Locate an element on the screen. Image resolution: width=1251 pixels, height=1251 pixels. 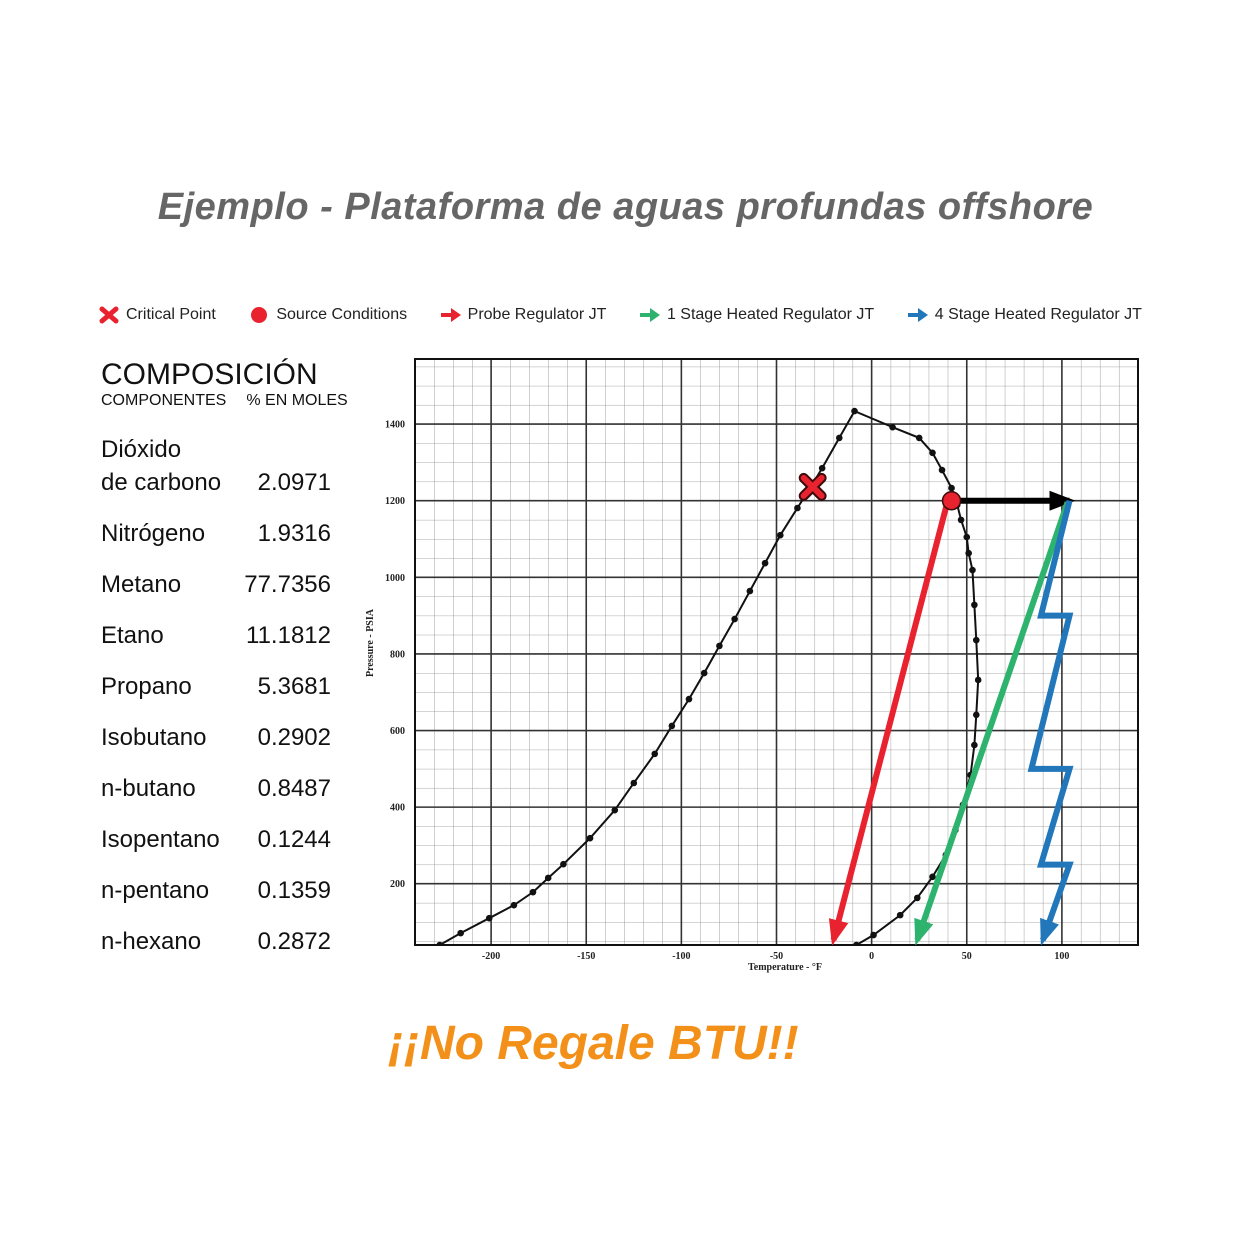
composition-row: Etano 11.1812 is located at coordinates (224, 635).